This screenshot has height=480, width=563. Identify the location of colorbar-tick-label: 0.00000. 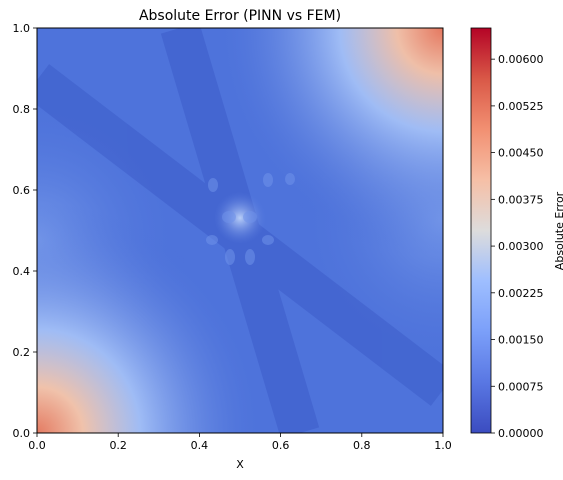
(521, 433).